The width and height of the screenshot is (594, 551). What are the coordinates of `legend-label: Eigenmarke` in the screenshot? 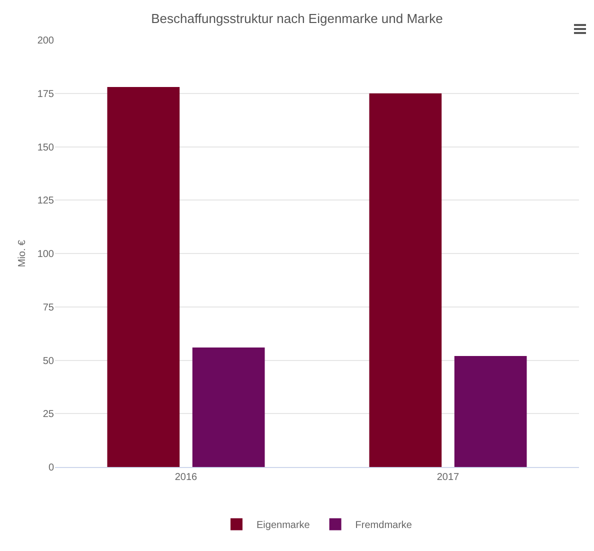 It's located at (283, 526).